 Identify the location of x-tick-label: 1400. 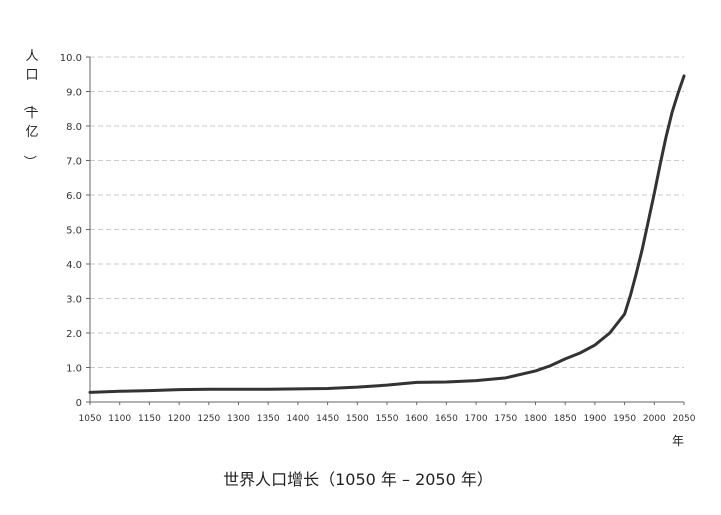
(297, 419).